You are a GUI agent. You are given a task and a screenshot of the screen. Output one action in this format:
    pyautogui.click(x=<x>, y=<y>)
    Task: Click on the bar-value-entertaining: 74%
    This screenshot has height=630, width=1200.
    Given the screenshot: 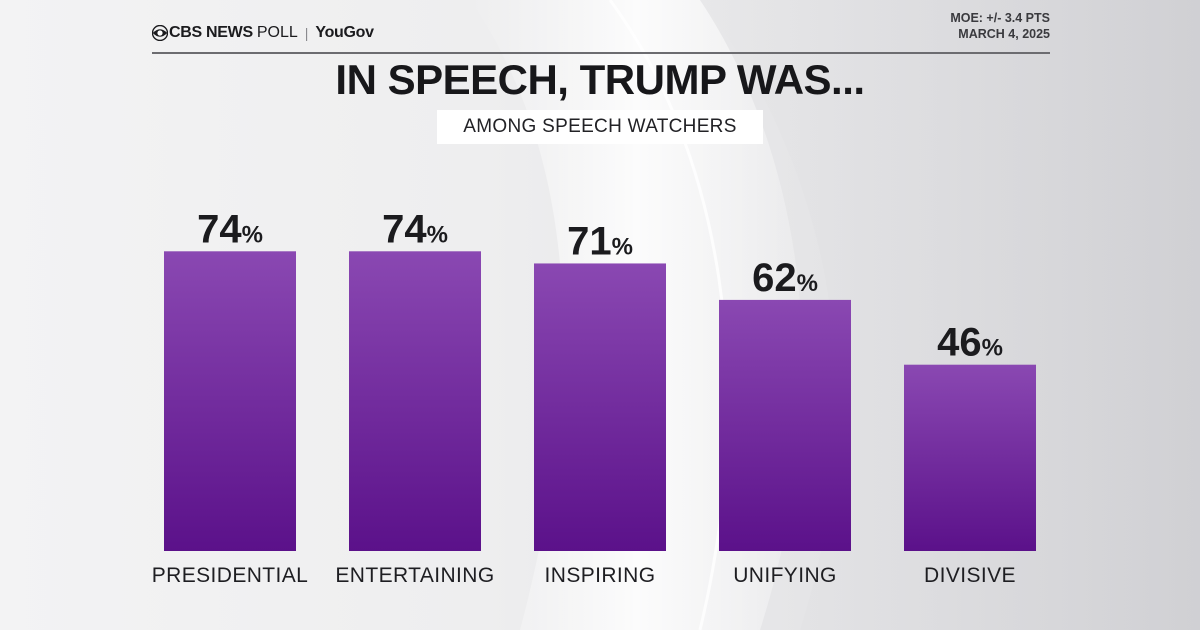 What is the action you would take?
    pyautogui.click(x=415, y=229)
    